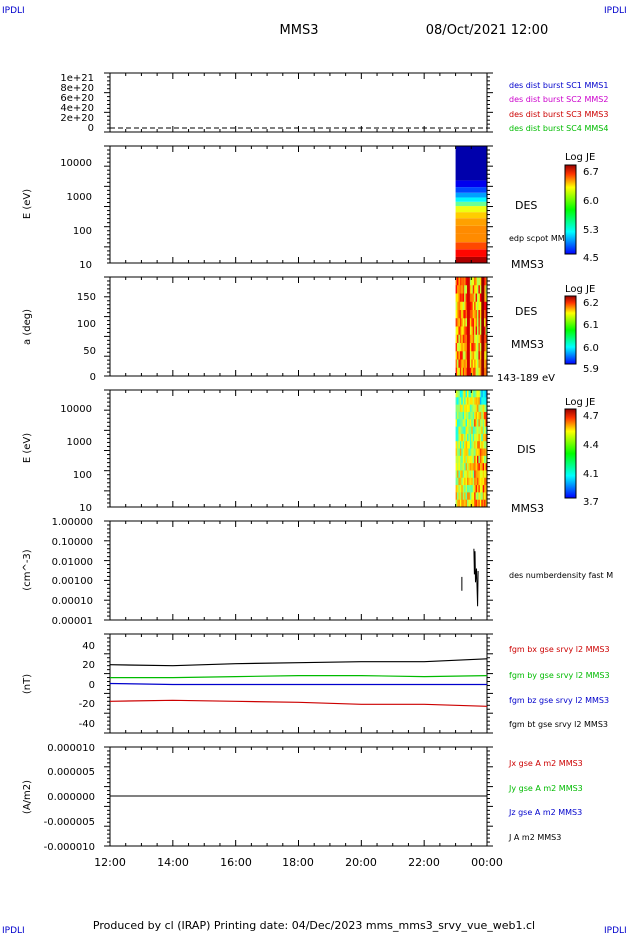  Describe the element at coordinates (72, 542) in the screenshot. I see `density-ytick-label: 0.10000` at that location.